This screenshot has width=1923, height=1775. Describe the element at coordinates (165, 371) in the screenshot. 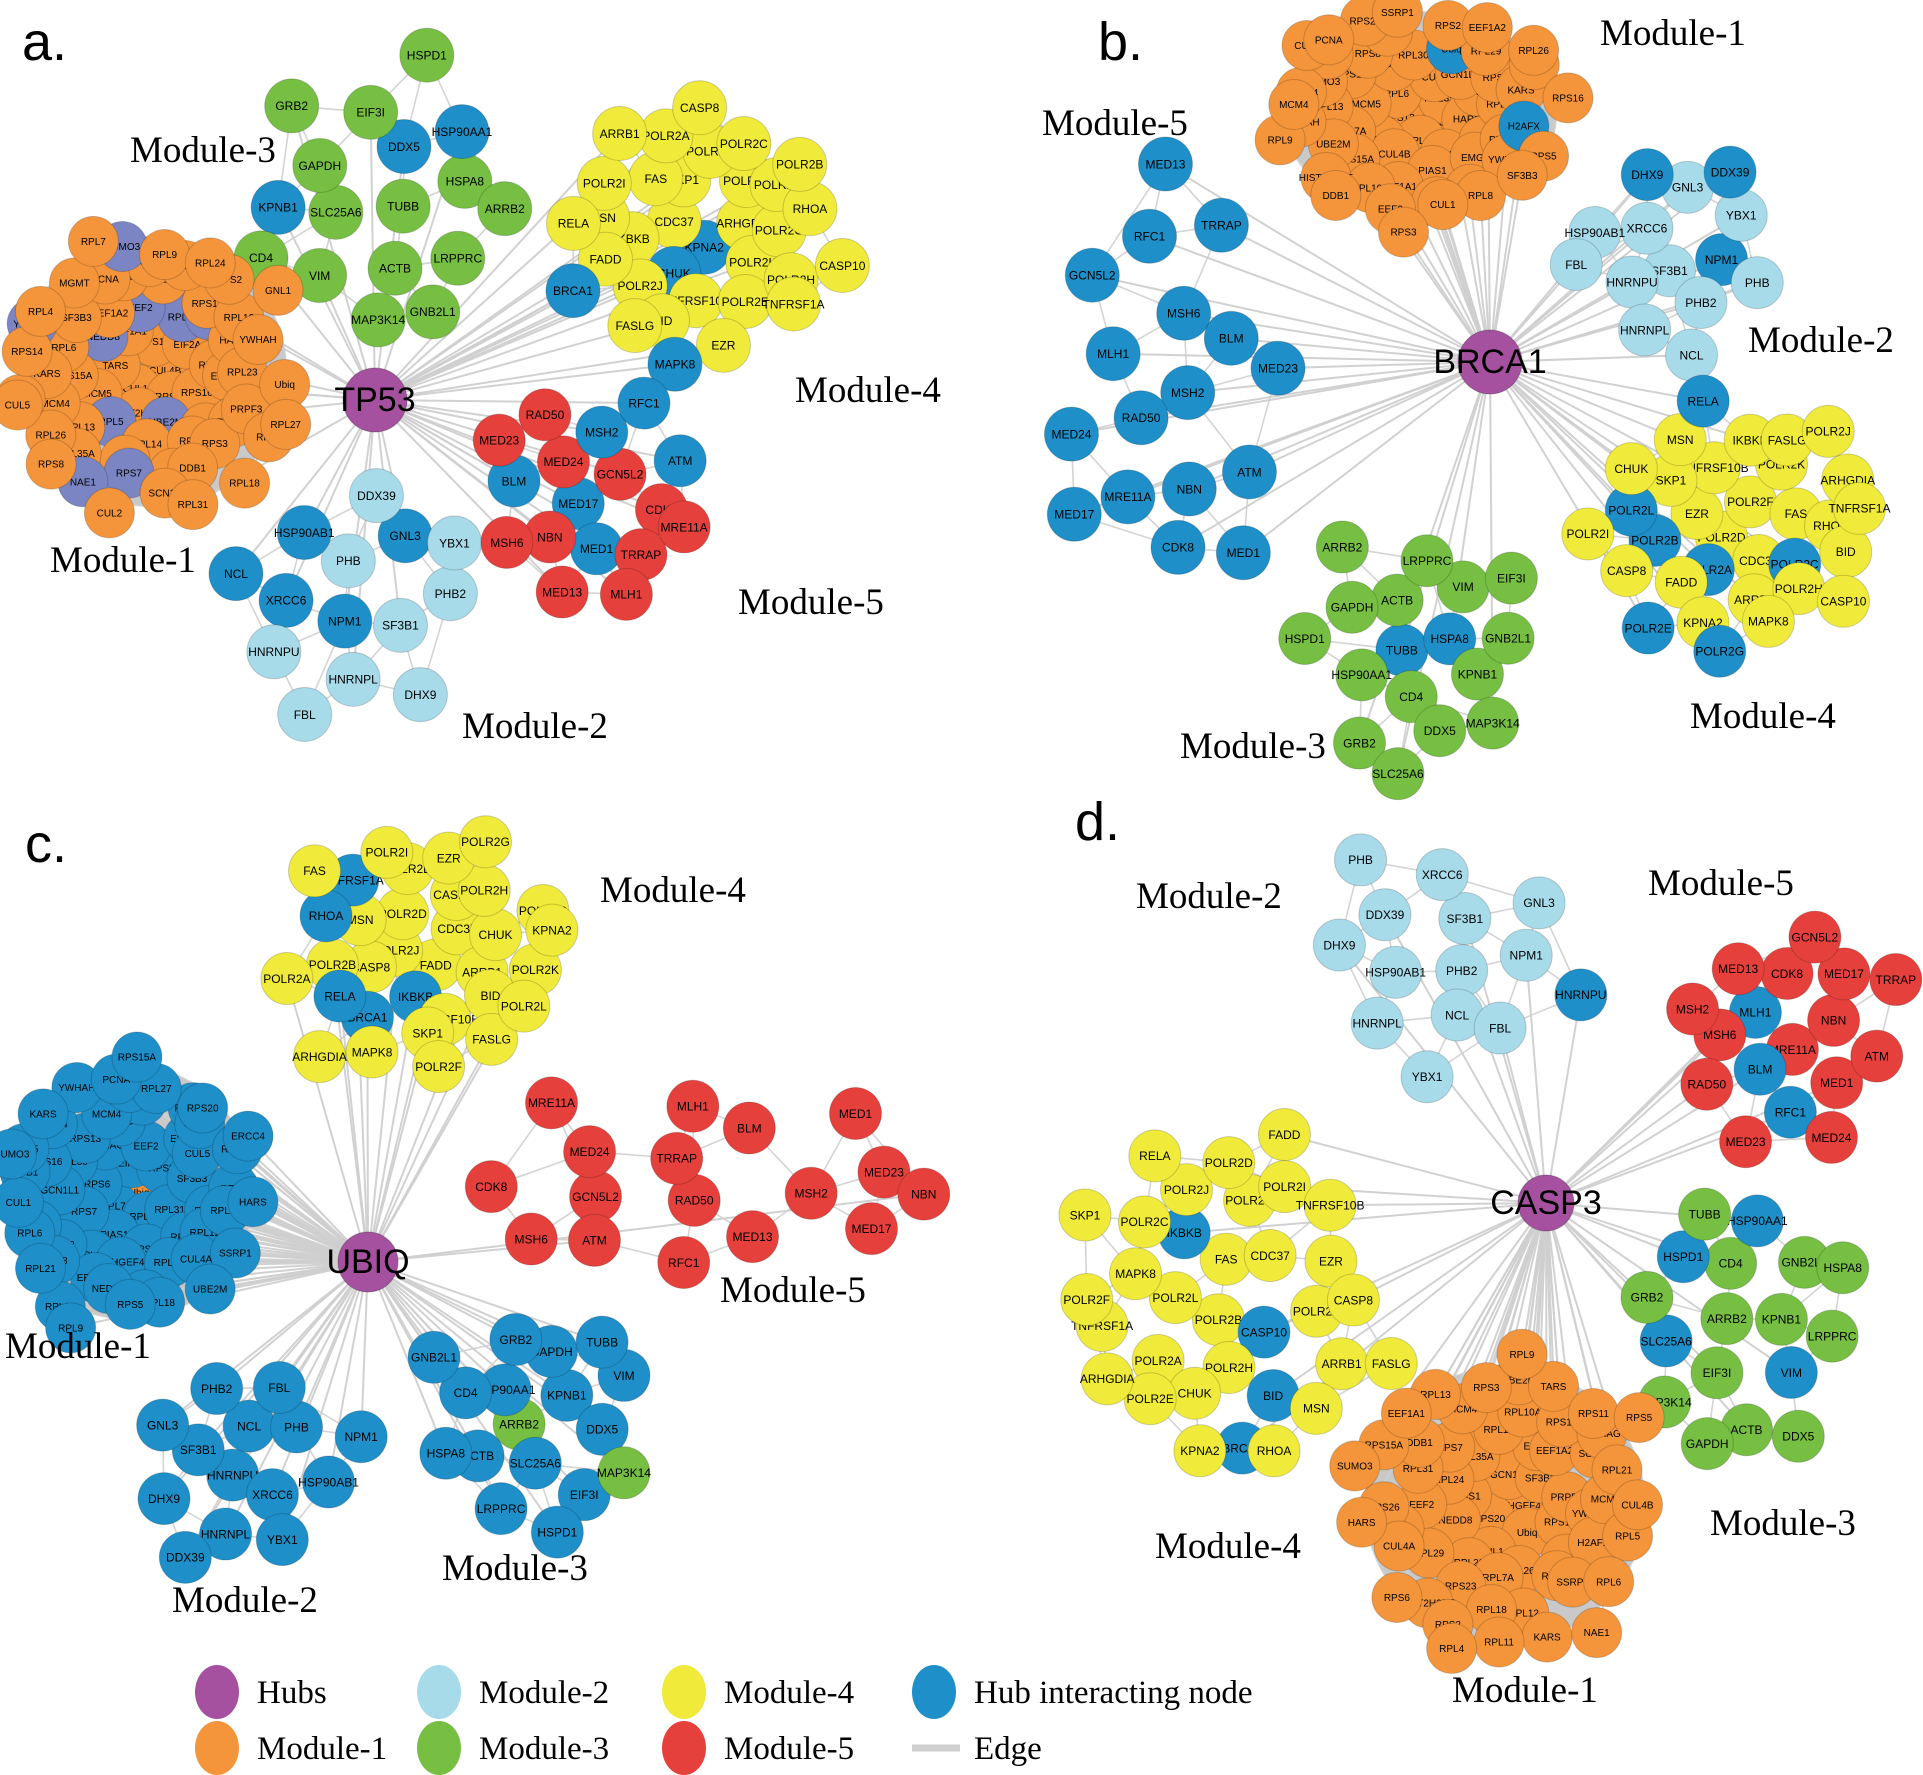

I see `node-label-CUL4B: CUL4B` at that location.